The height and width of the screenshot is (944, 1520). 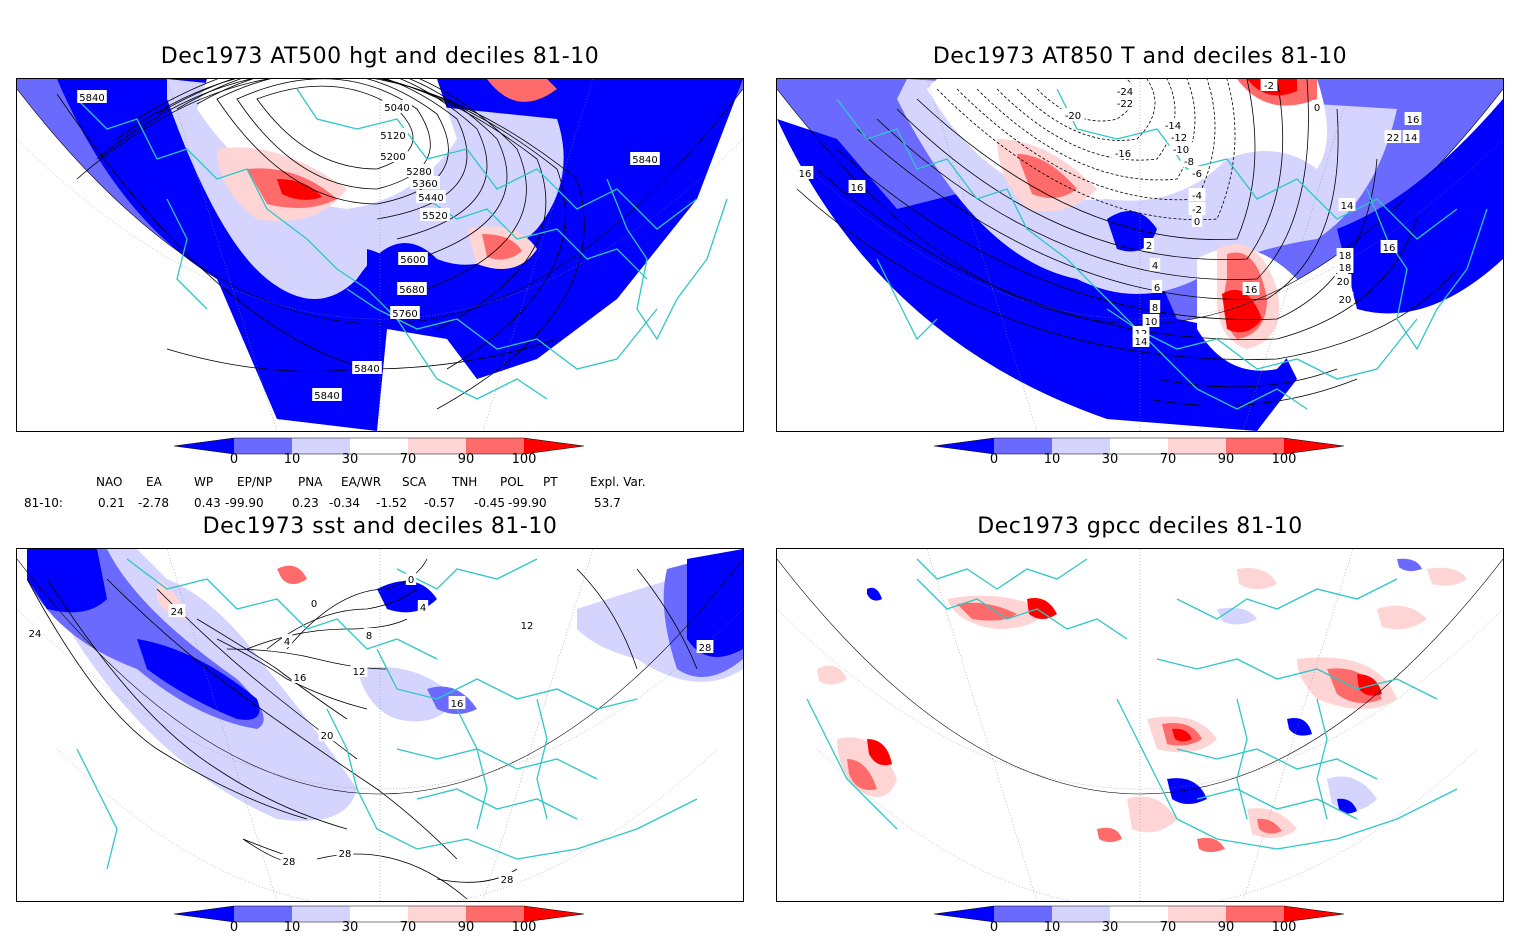 I want to click on index-value-ea: -2.78, so click(x=154, y=503).